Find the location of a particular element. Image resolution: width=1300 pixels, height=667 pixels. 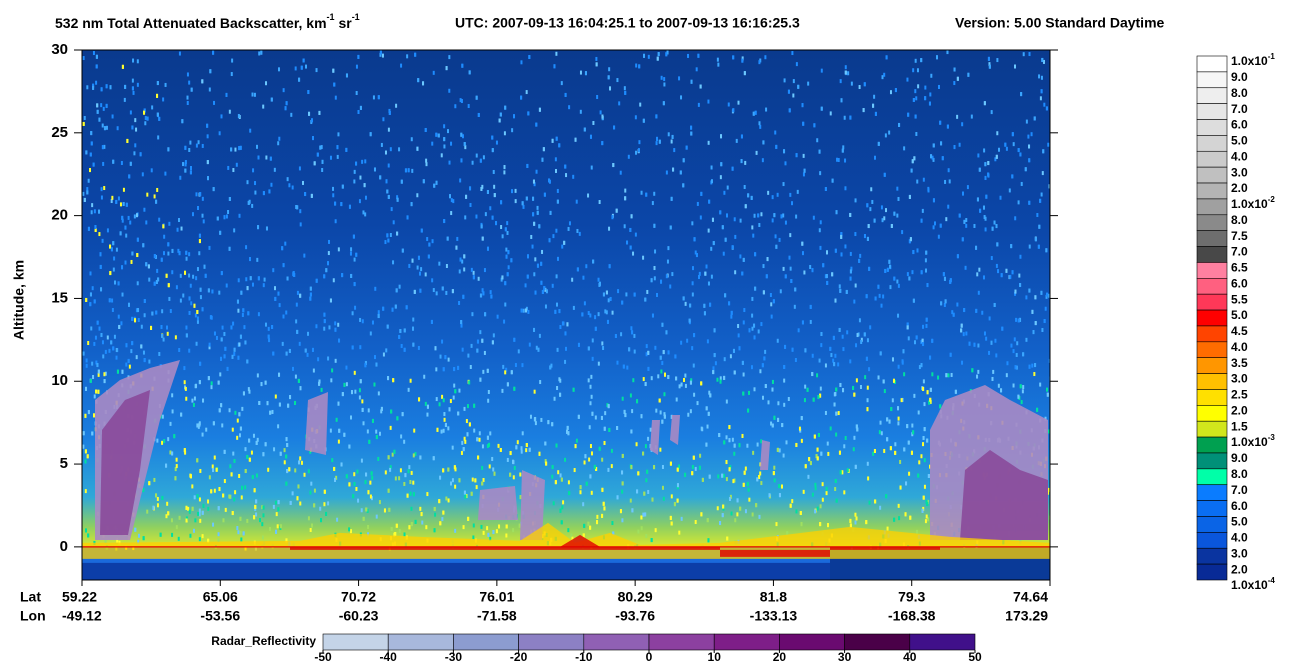

colorbar-label: 5.0 is located at coordinates (1239, 315).